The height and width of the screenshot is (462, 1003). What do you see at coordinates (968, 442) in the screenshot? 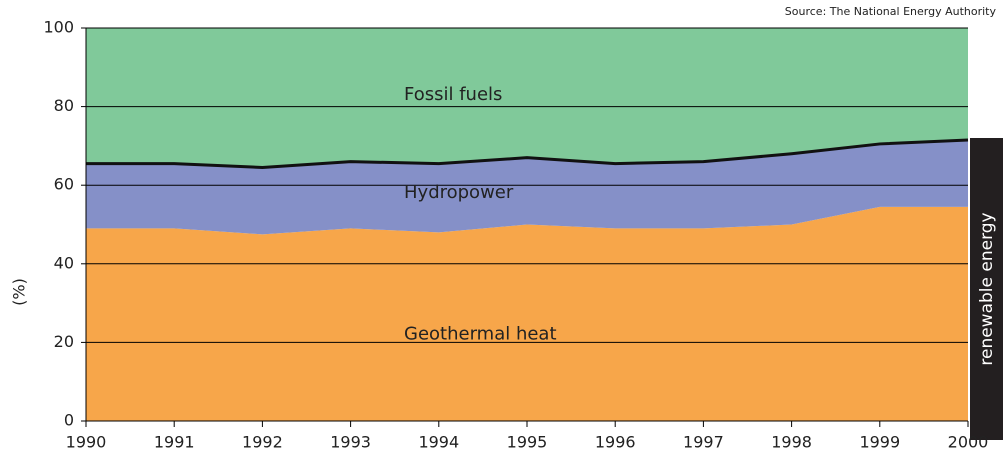
I see `x-tick-label: 2000` at bounding box center [968, 442].